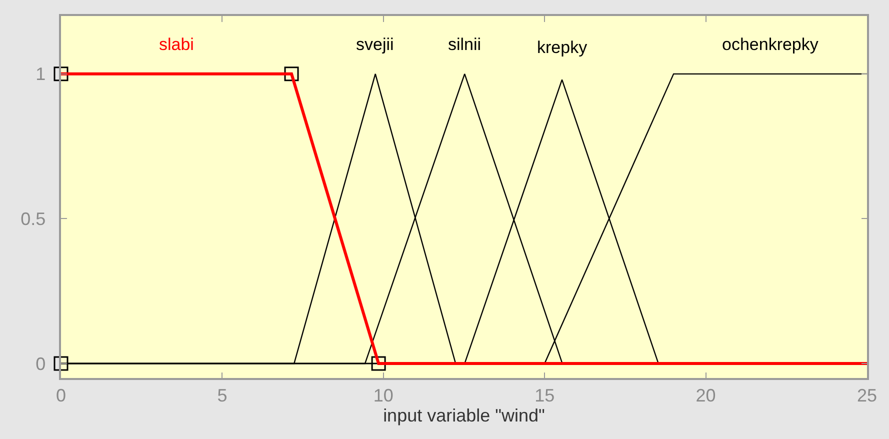 This screenshot has width=889, height=439. What do you see at coordinates (61, 395) in the screenshot?
I see `x-tick-label: 0` at bounding box center [61, 395].